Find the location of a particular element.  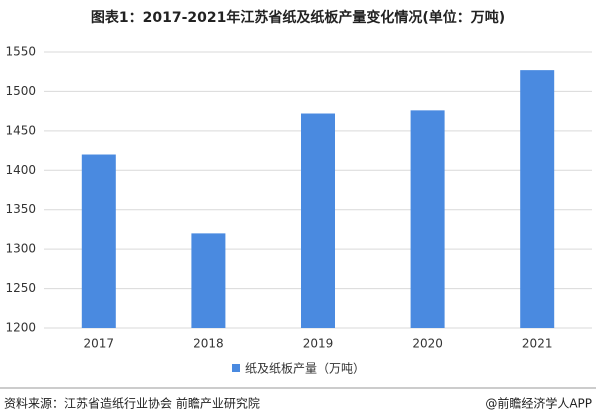

y-tick-label: 1300 is located at coordinates (20, 249).